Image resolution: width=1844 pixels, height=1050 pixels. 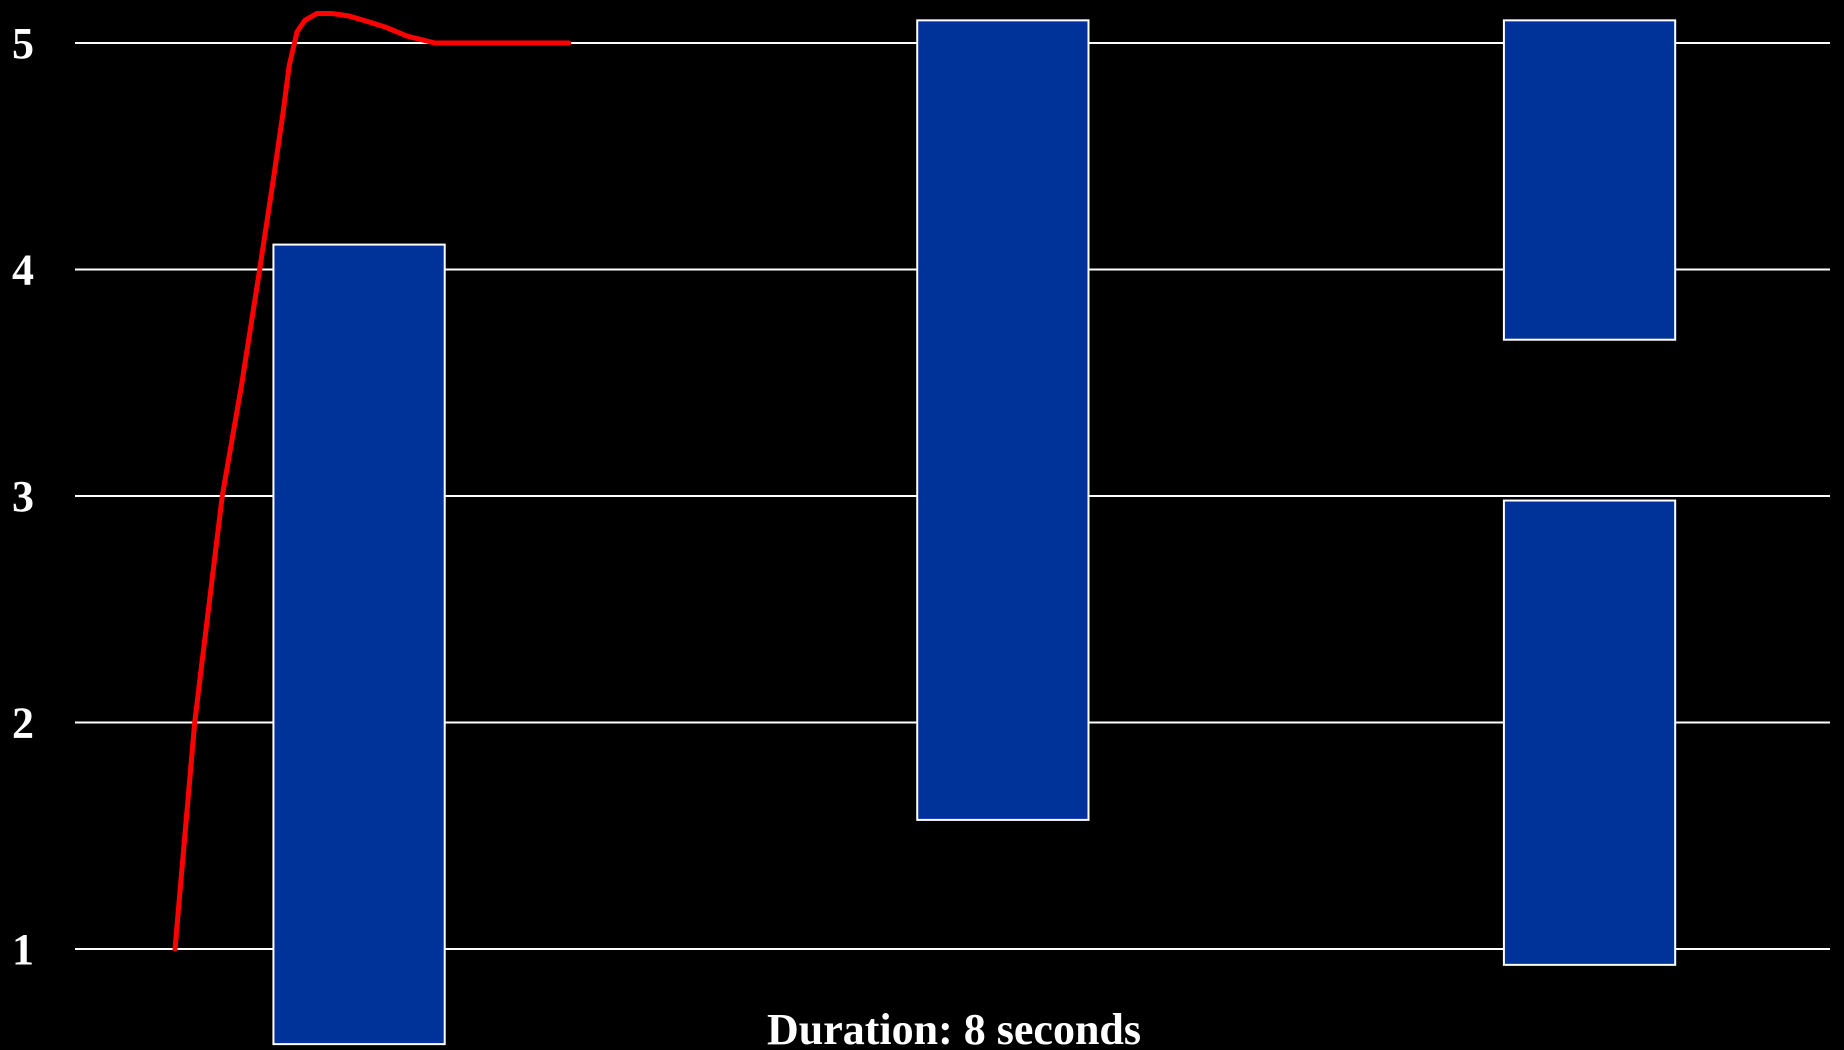 What do you see at coordinates (954, 1027) in the screenshot?
I see `duration-caption: Duration: 8 seconds` at bounding box center [954, 1027].